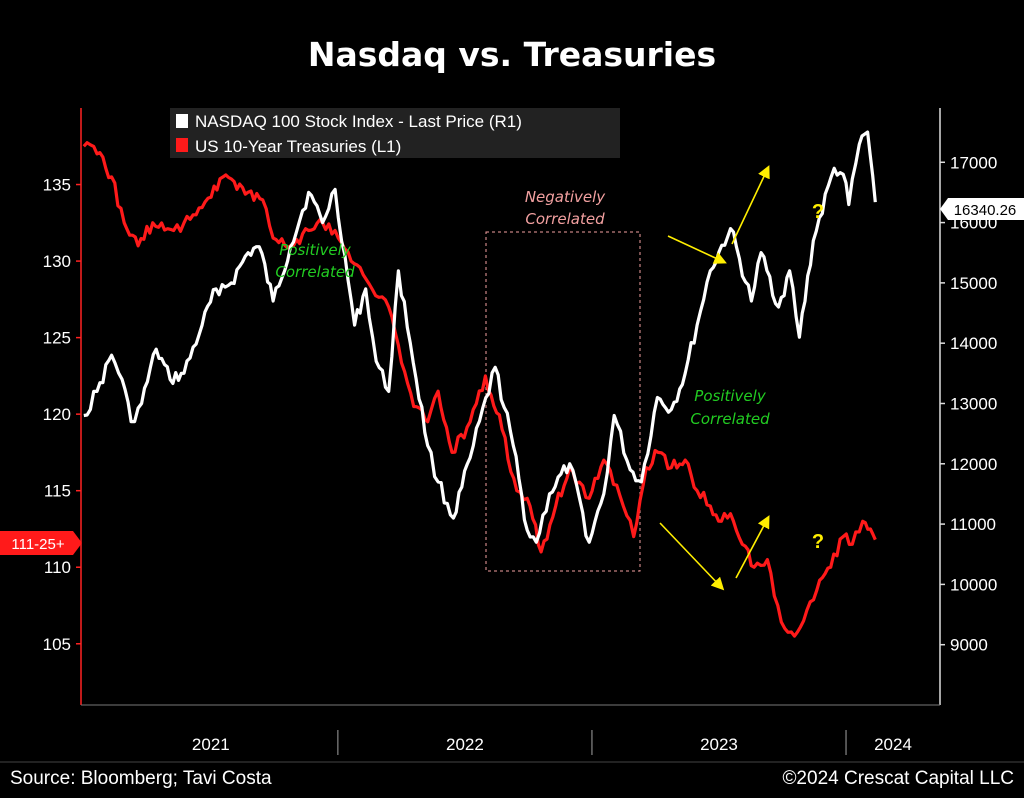  I want to click on x-tick-label: 2021, so click(211, 744).